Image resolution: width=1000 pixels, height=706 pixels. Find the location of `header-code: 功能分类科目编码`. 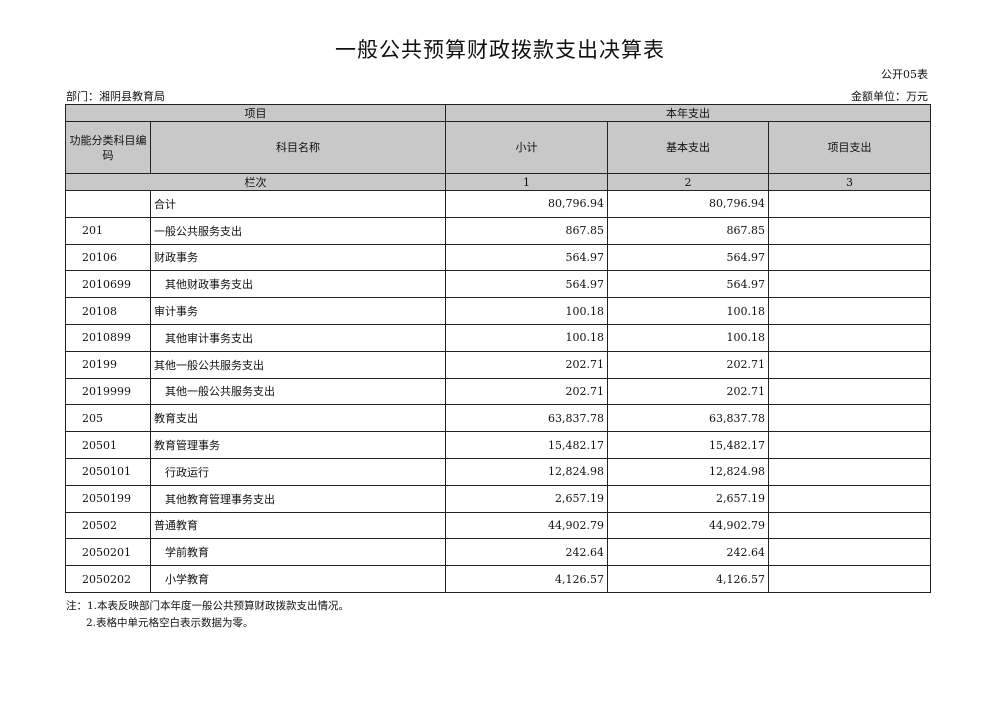

header-code: 功能分类科目编码 is located at coordinates (108, 147).